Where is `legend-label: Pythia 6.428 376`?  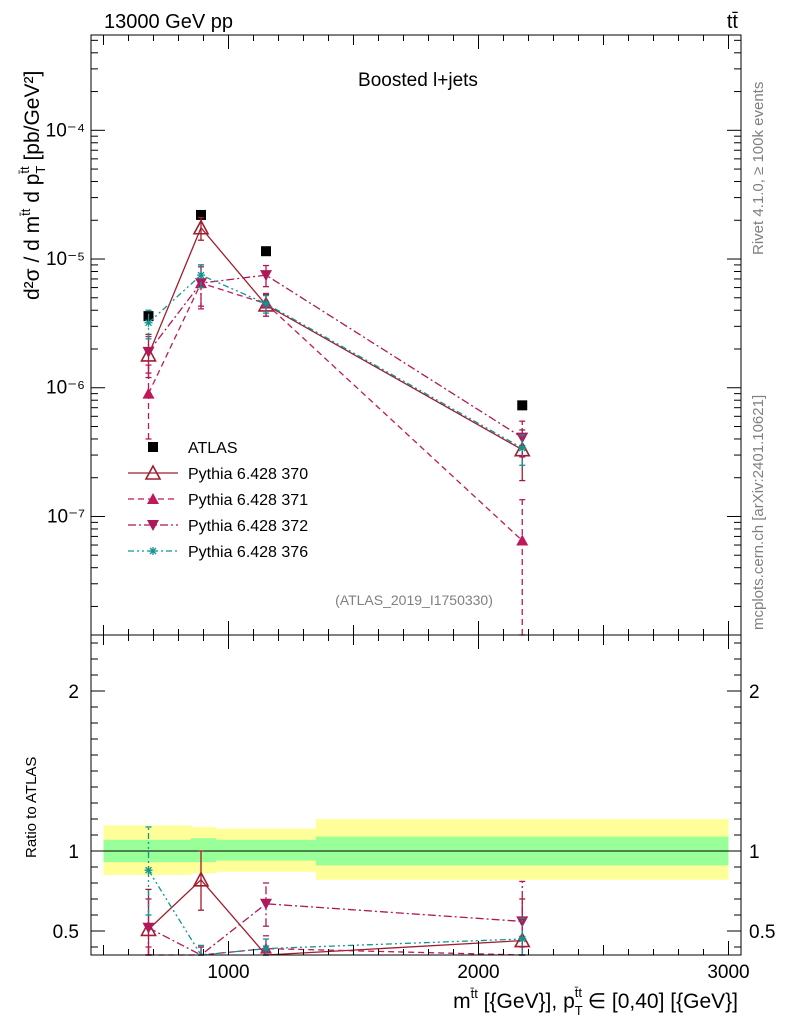 legend-label: Pythia 6.428 376 is located at coordinates (248, 552).